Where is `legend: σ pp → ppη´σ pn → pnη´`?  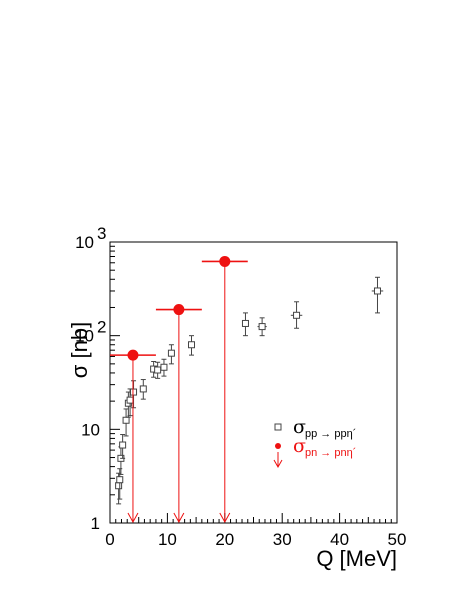 legend: σ pp → ppη´σ pn → pnη´ is located at coordinates (314, 442).